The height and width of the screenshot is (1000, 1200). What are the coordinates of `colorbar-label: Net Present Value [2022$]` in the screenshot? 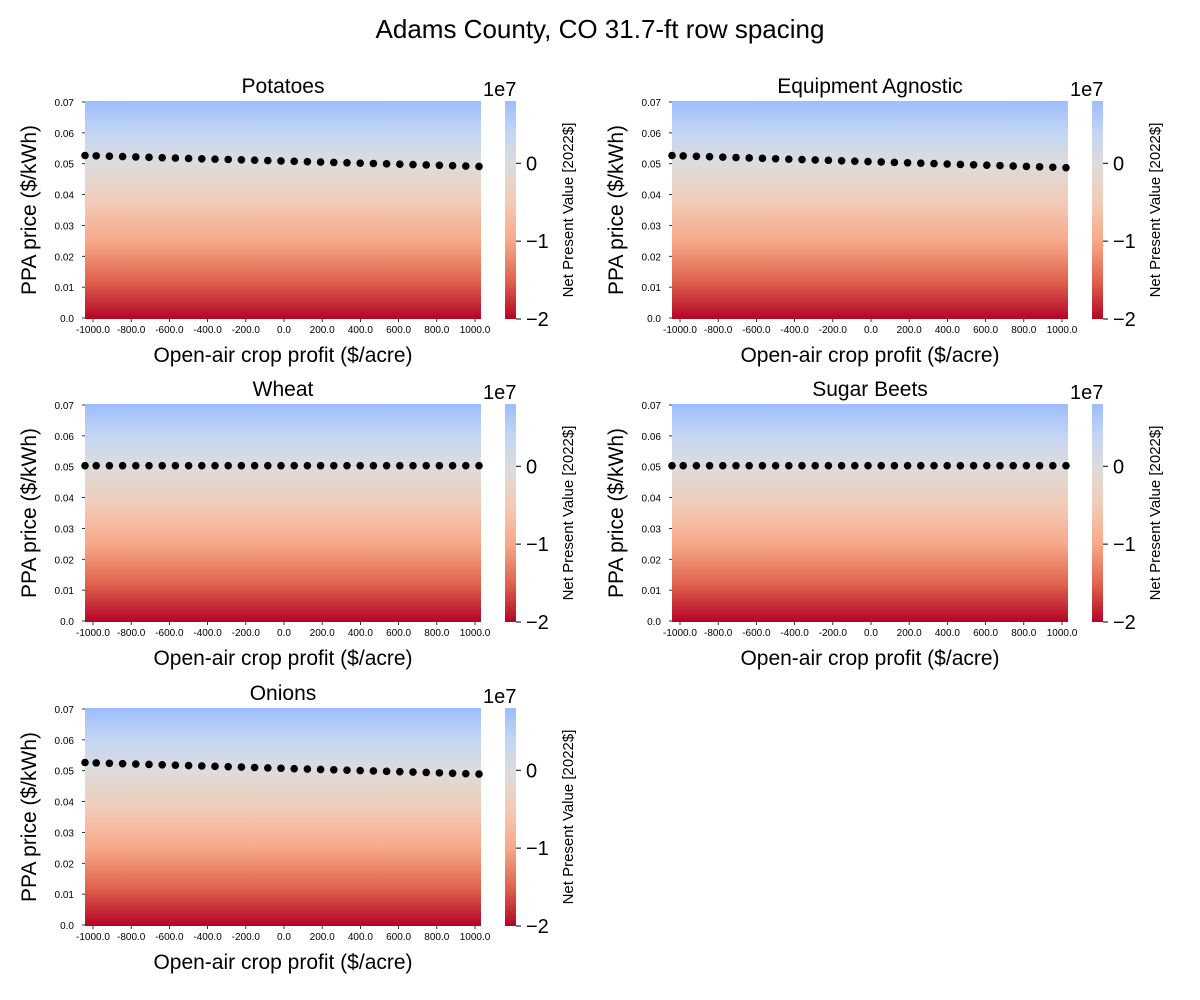 It's located at (568, 817).